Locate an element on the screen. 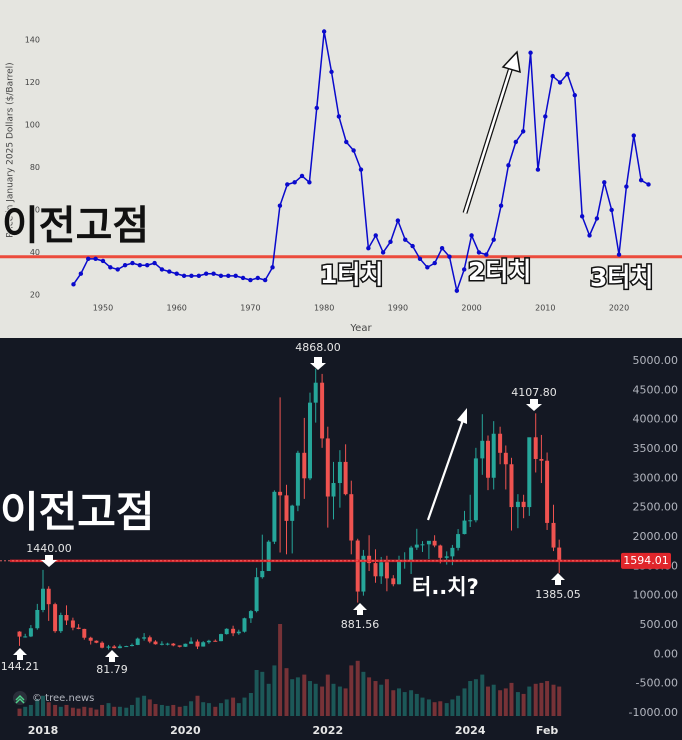 The width and height of the screenshot is (682, 740). y-tick-label: -500.00 is located at coordinates (657, 683).